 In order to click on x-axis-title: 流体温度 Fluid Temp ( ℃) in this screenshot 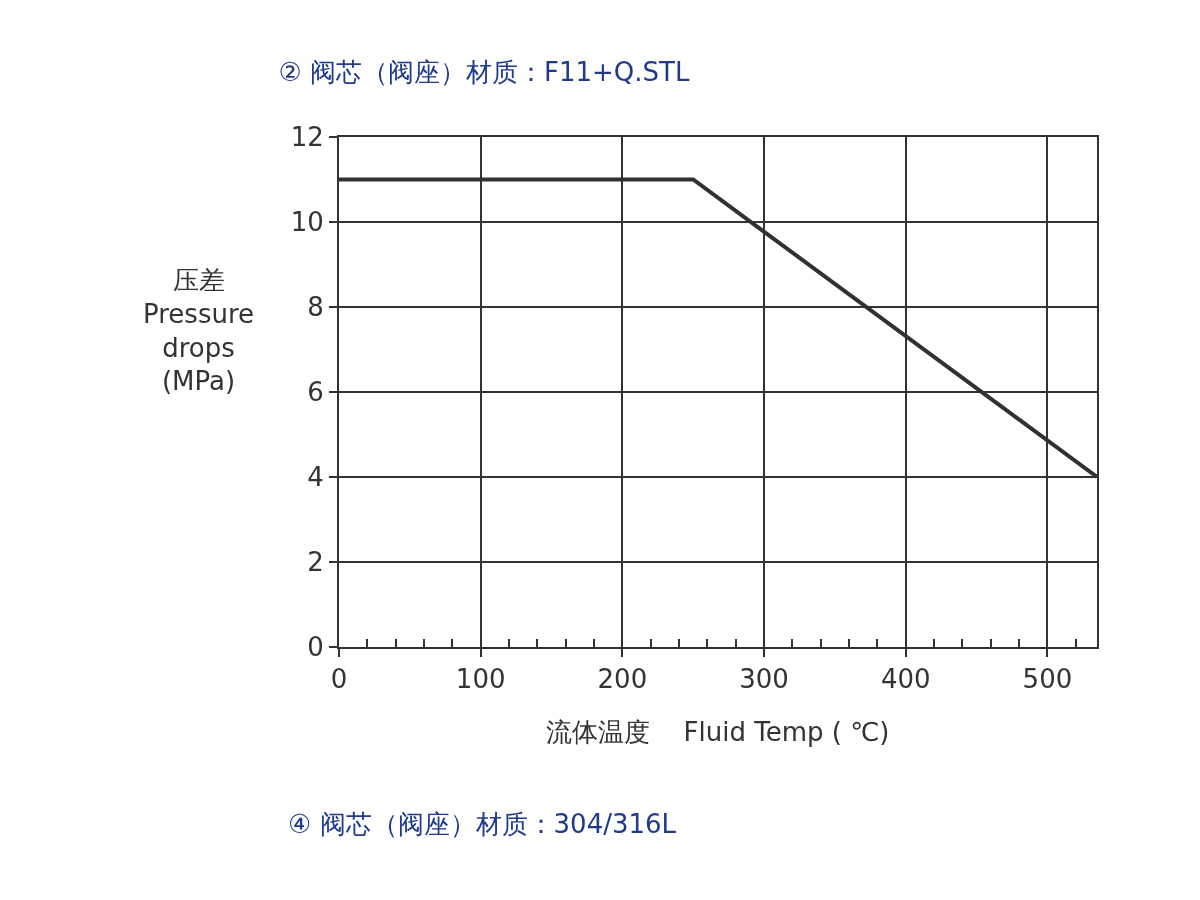, I will do `click(718, 732)`.